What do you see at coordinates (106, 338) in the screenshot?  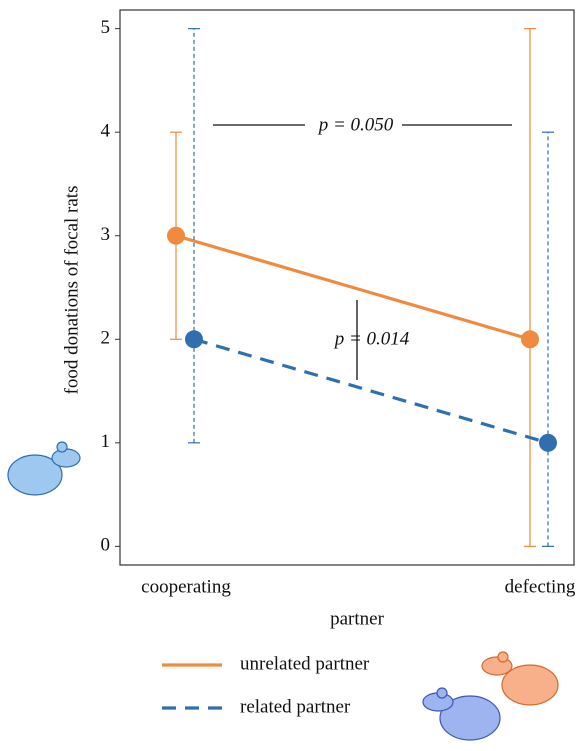 I see `y-tick-label: 2` at bounding box center [106, 338].